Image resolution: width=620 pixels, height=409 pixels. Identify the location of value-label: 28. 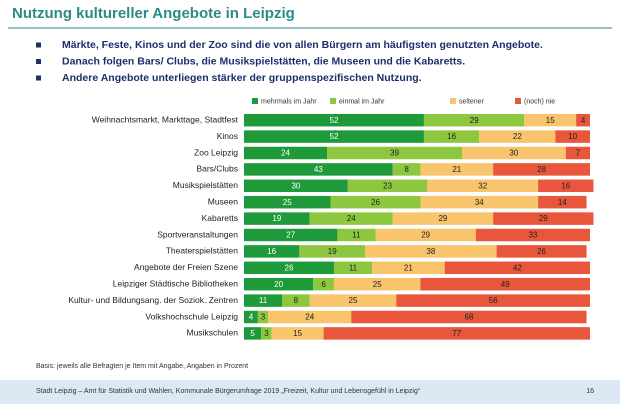
(541, 169).